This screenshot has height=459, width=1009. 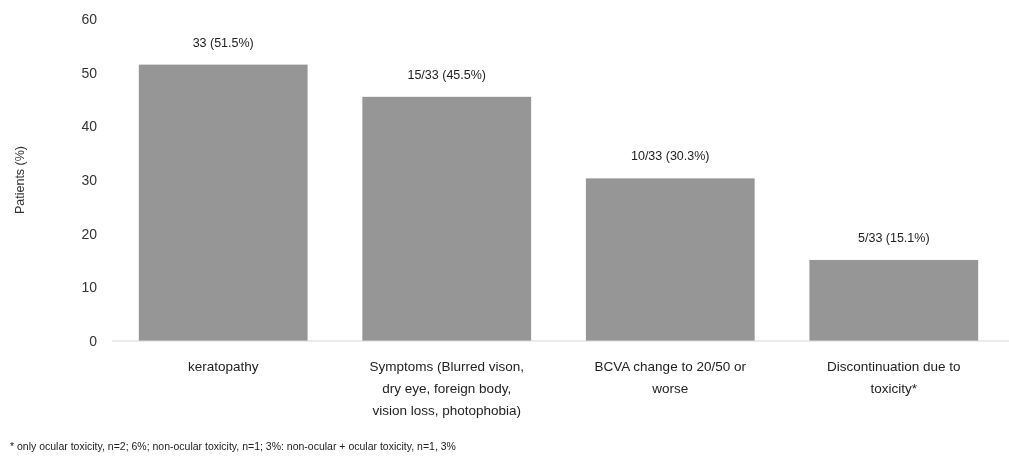 What do you see at coordinates (89, 126) in the screenshot?
I see `y-tick-label: 40` at bounding box center [89, 126].